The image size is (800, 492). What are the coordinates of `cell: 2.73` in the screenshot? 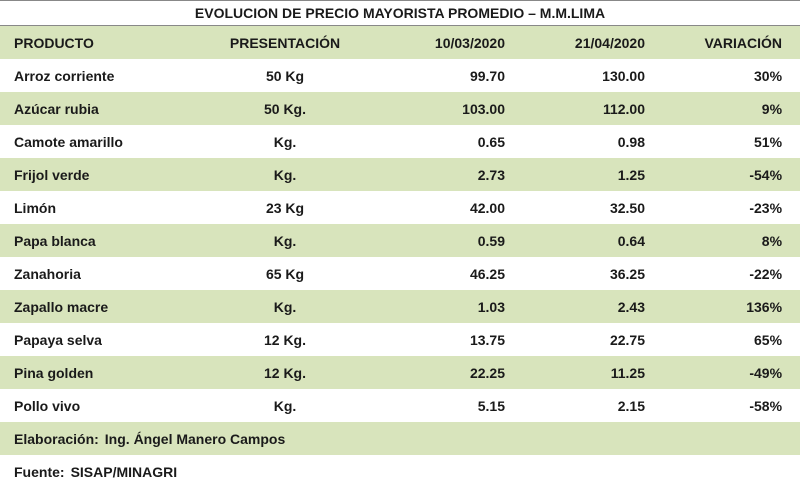 It's located at (491, 174).